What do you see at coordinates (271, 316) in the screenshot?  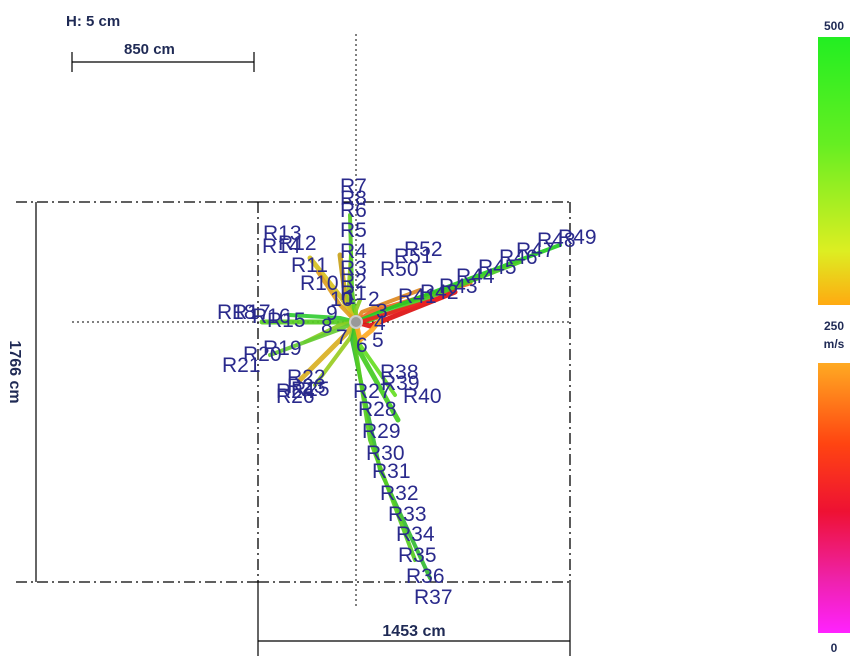 I see `root-label: R16` at bounding box center [271, 316].